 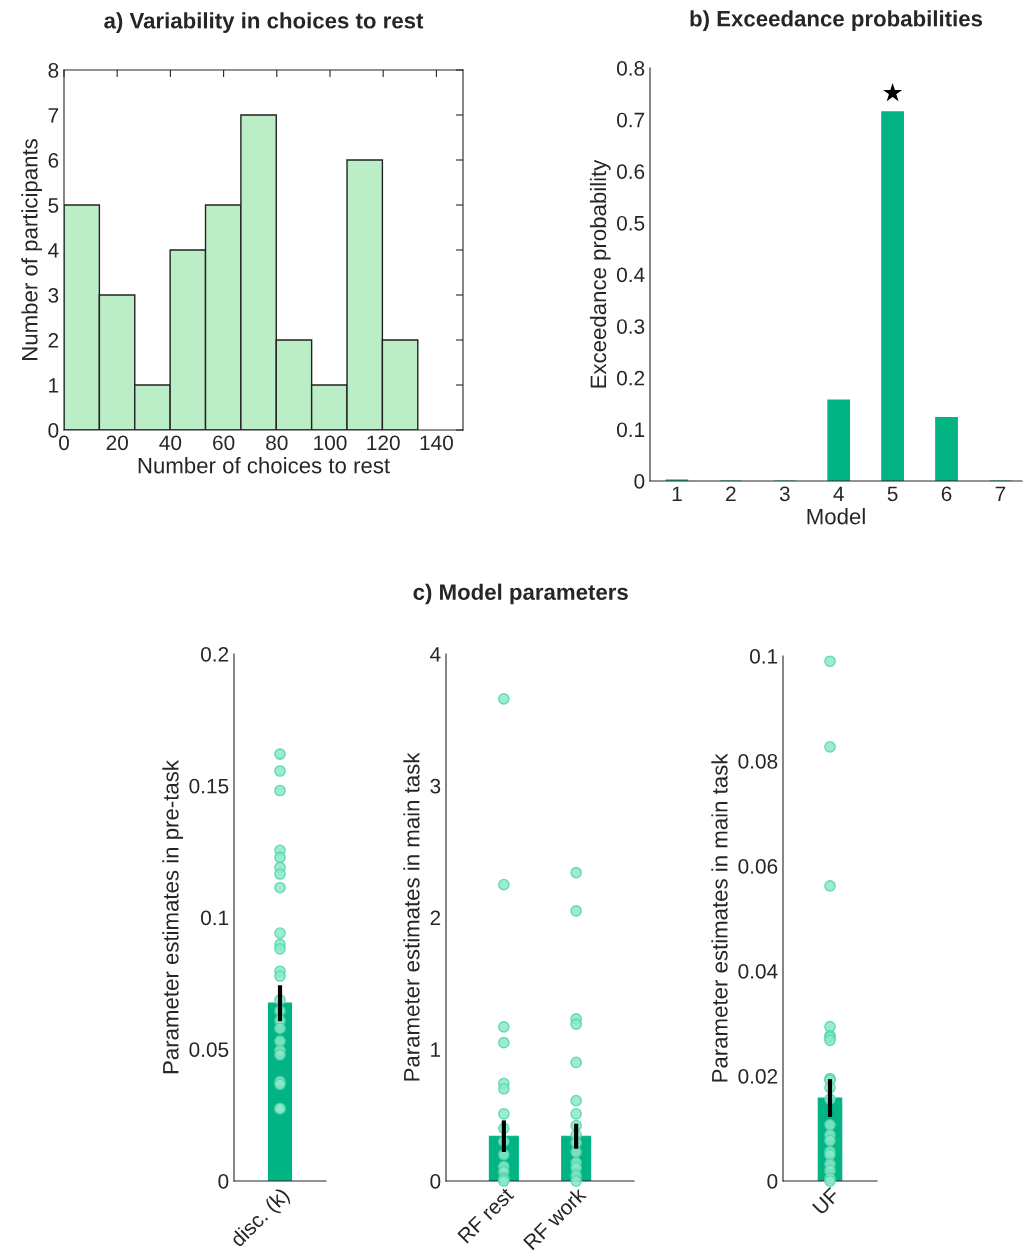 What do you see at coordinates (277, 443) in the screenshot?
I see `x-tick-label: 80` at bounding box center [277, 443].